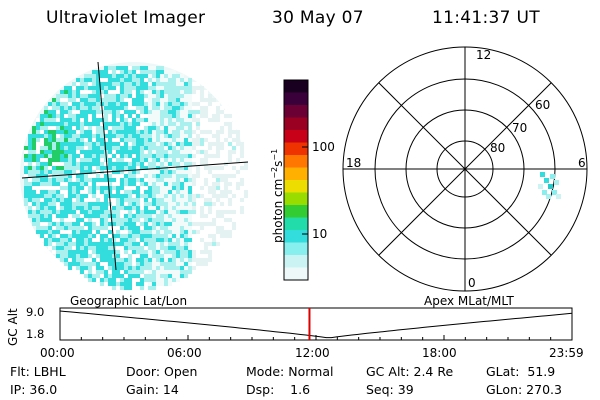  Describe the element at coordinates (354, 163) in the screenshot. I see `polar-label-18: 18` at that location.